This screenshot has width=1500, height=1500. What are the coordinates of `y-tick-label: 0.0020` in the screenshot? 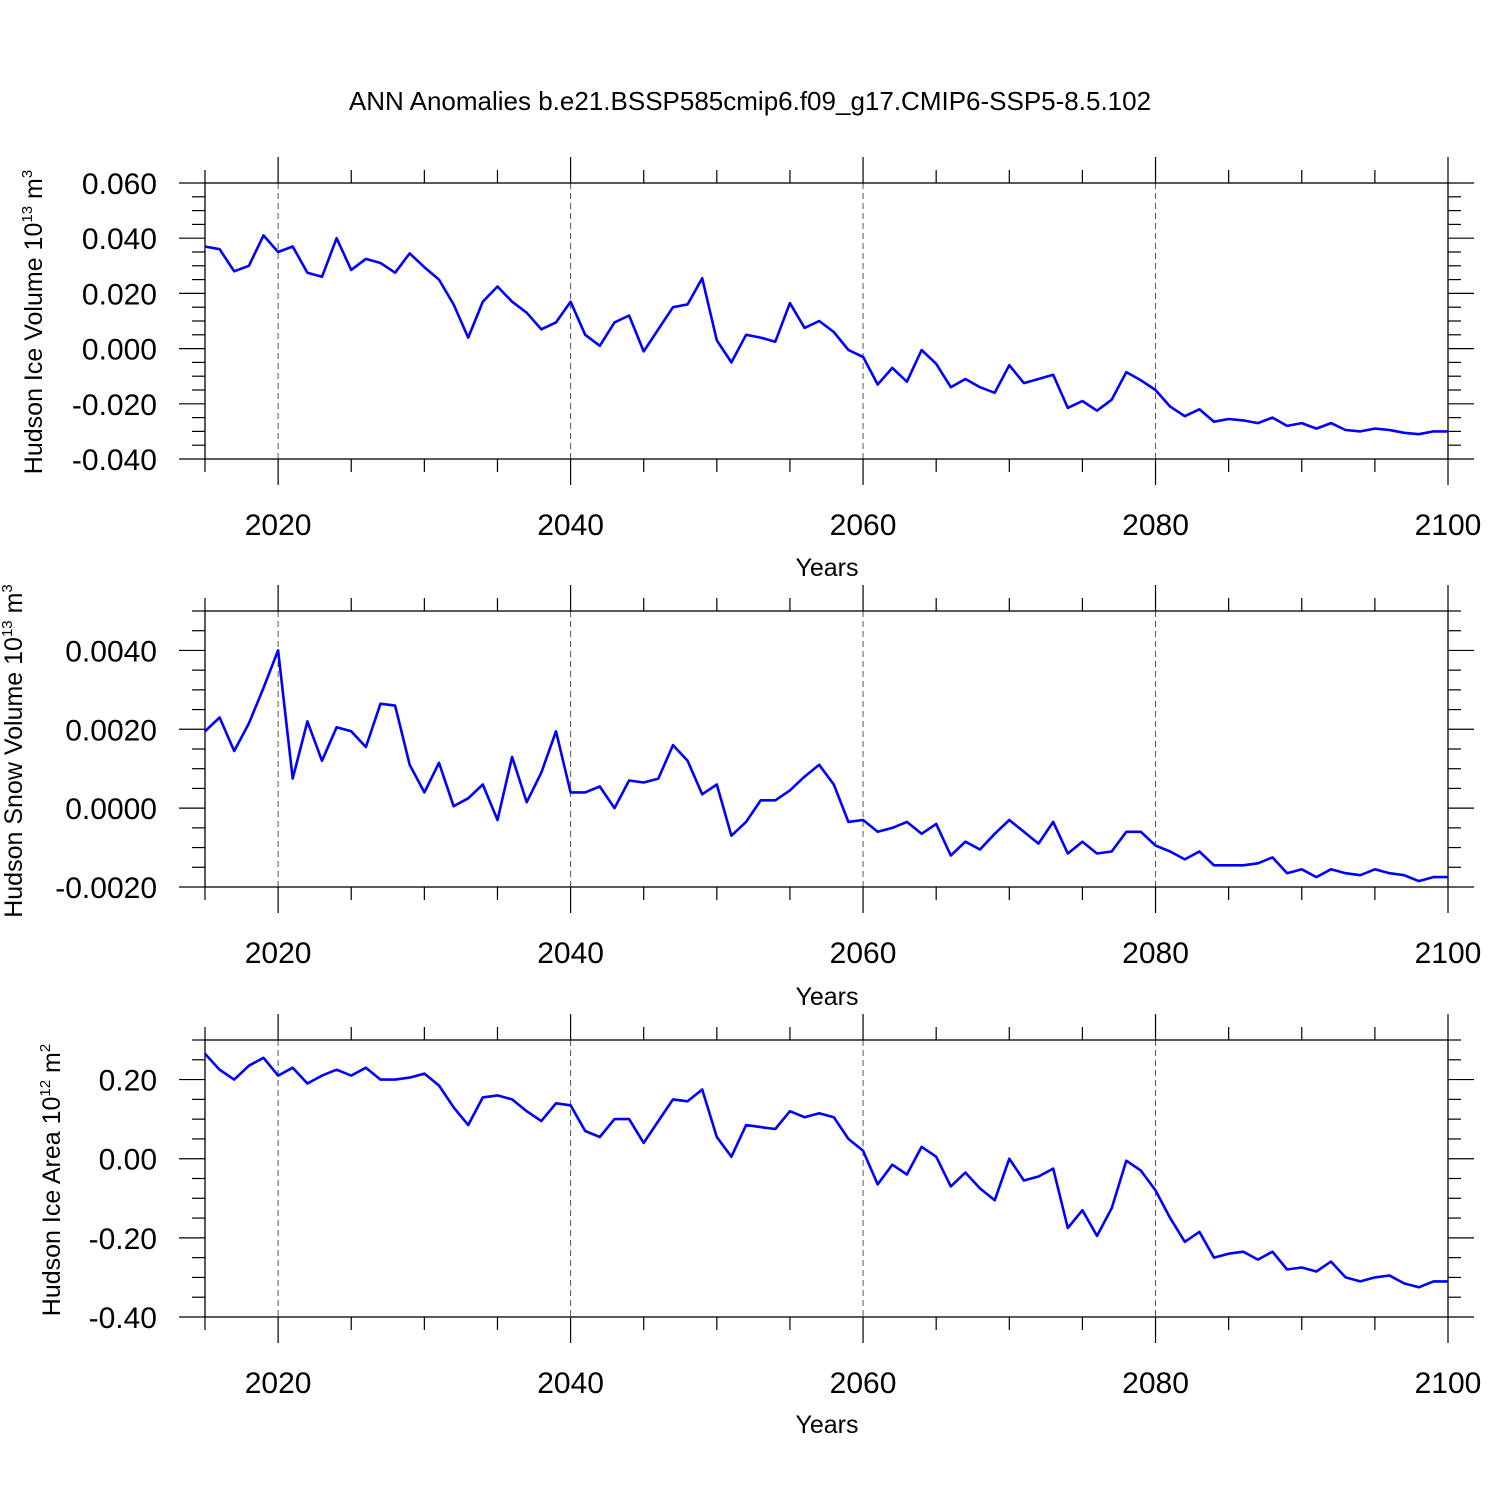 It's located at (111, 730).